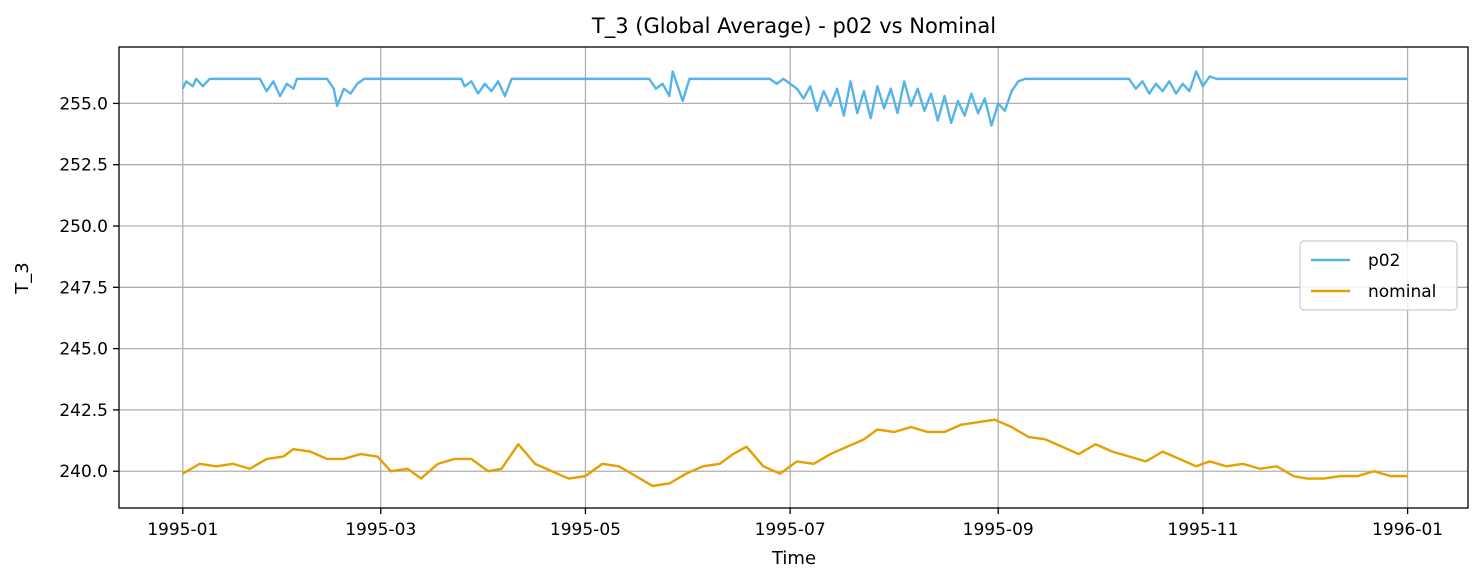  I want to click on x-tick-label-1995-09: 1995-09, so click(998, 530).